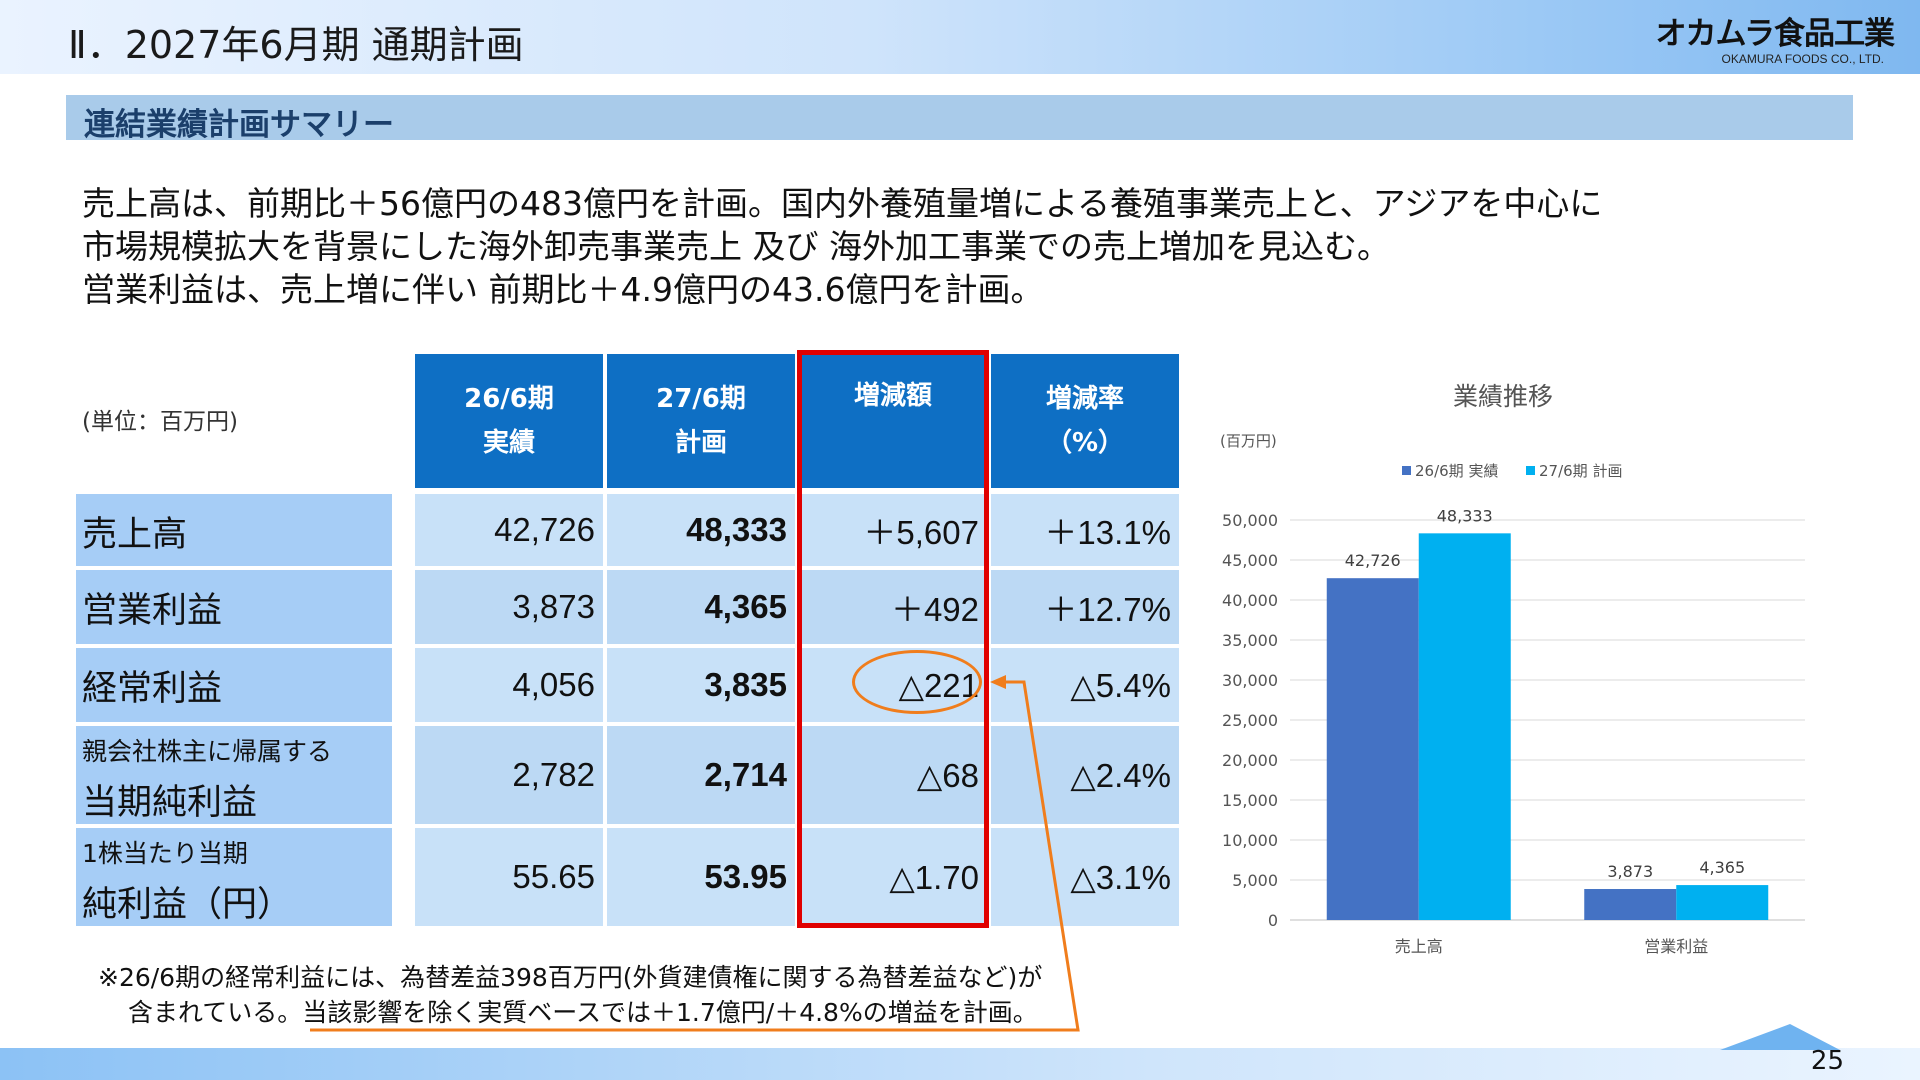  What do you see at coordinates (1273, 920) in the screenshot?
I see `y-tick-label: 0` at bounding box center [1273, 920].